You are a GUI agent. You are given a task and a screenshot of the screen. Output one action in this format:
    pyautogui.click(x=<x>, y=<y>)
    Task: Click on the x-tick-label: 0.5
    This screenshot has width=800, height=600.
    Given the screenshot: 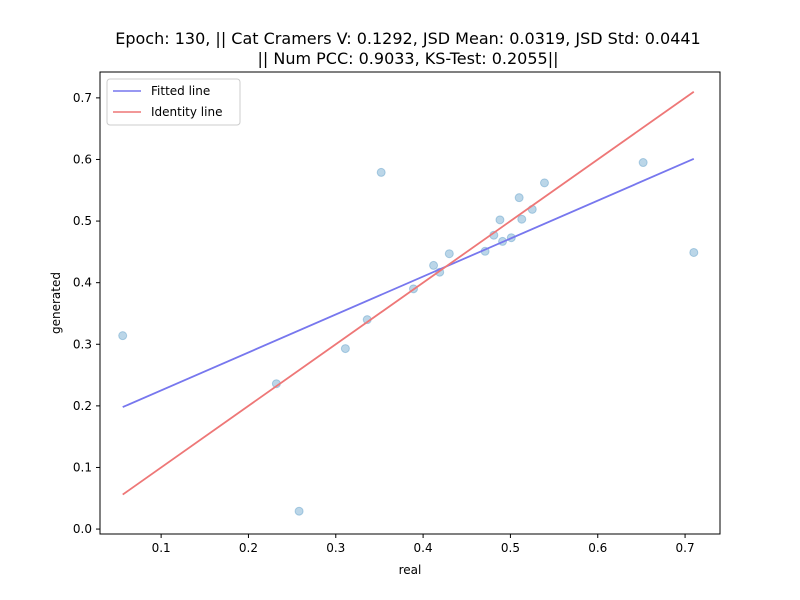 What is the action you would take?
    pyautogui.click(x=510, y=548)
    